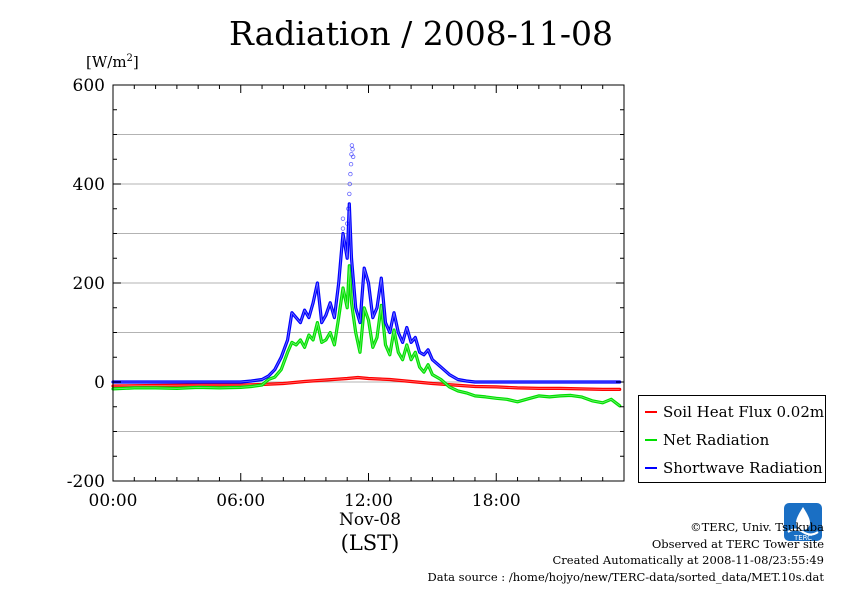  What do you see at coordinates (106, 62) in the screenshot?
I see `y-unit-text: [W/m` at bounding box center [106, 62].